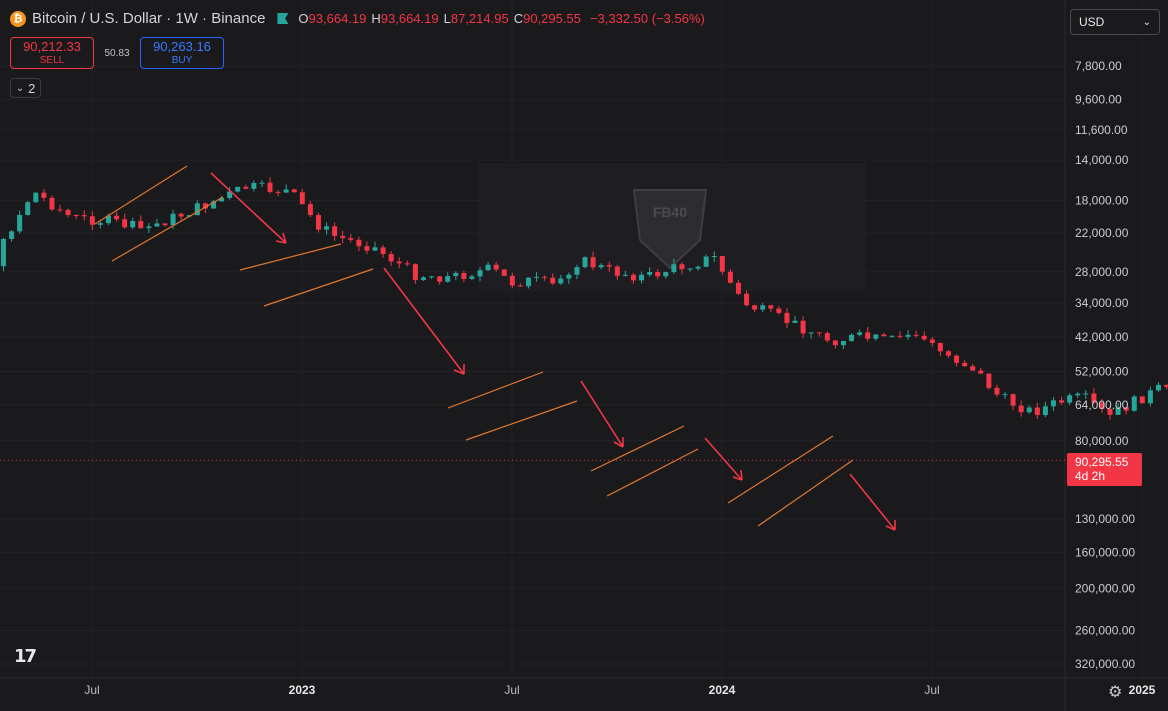  Describe the element at coordinates (25, 656) in the screenshot. I see `tradingview-logo-icon: 17` at that location.